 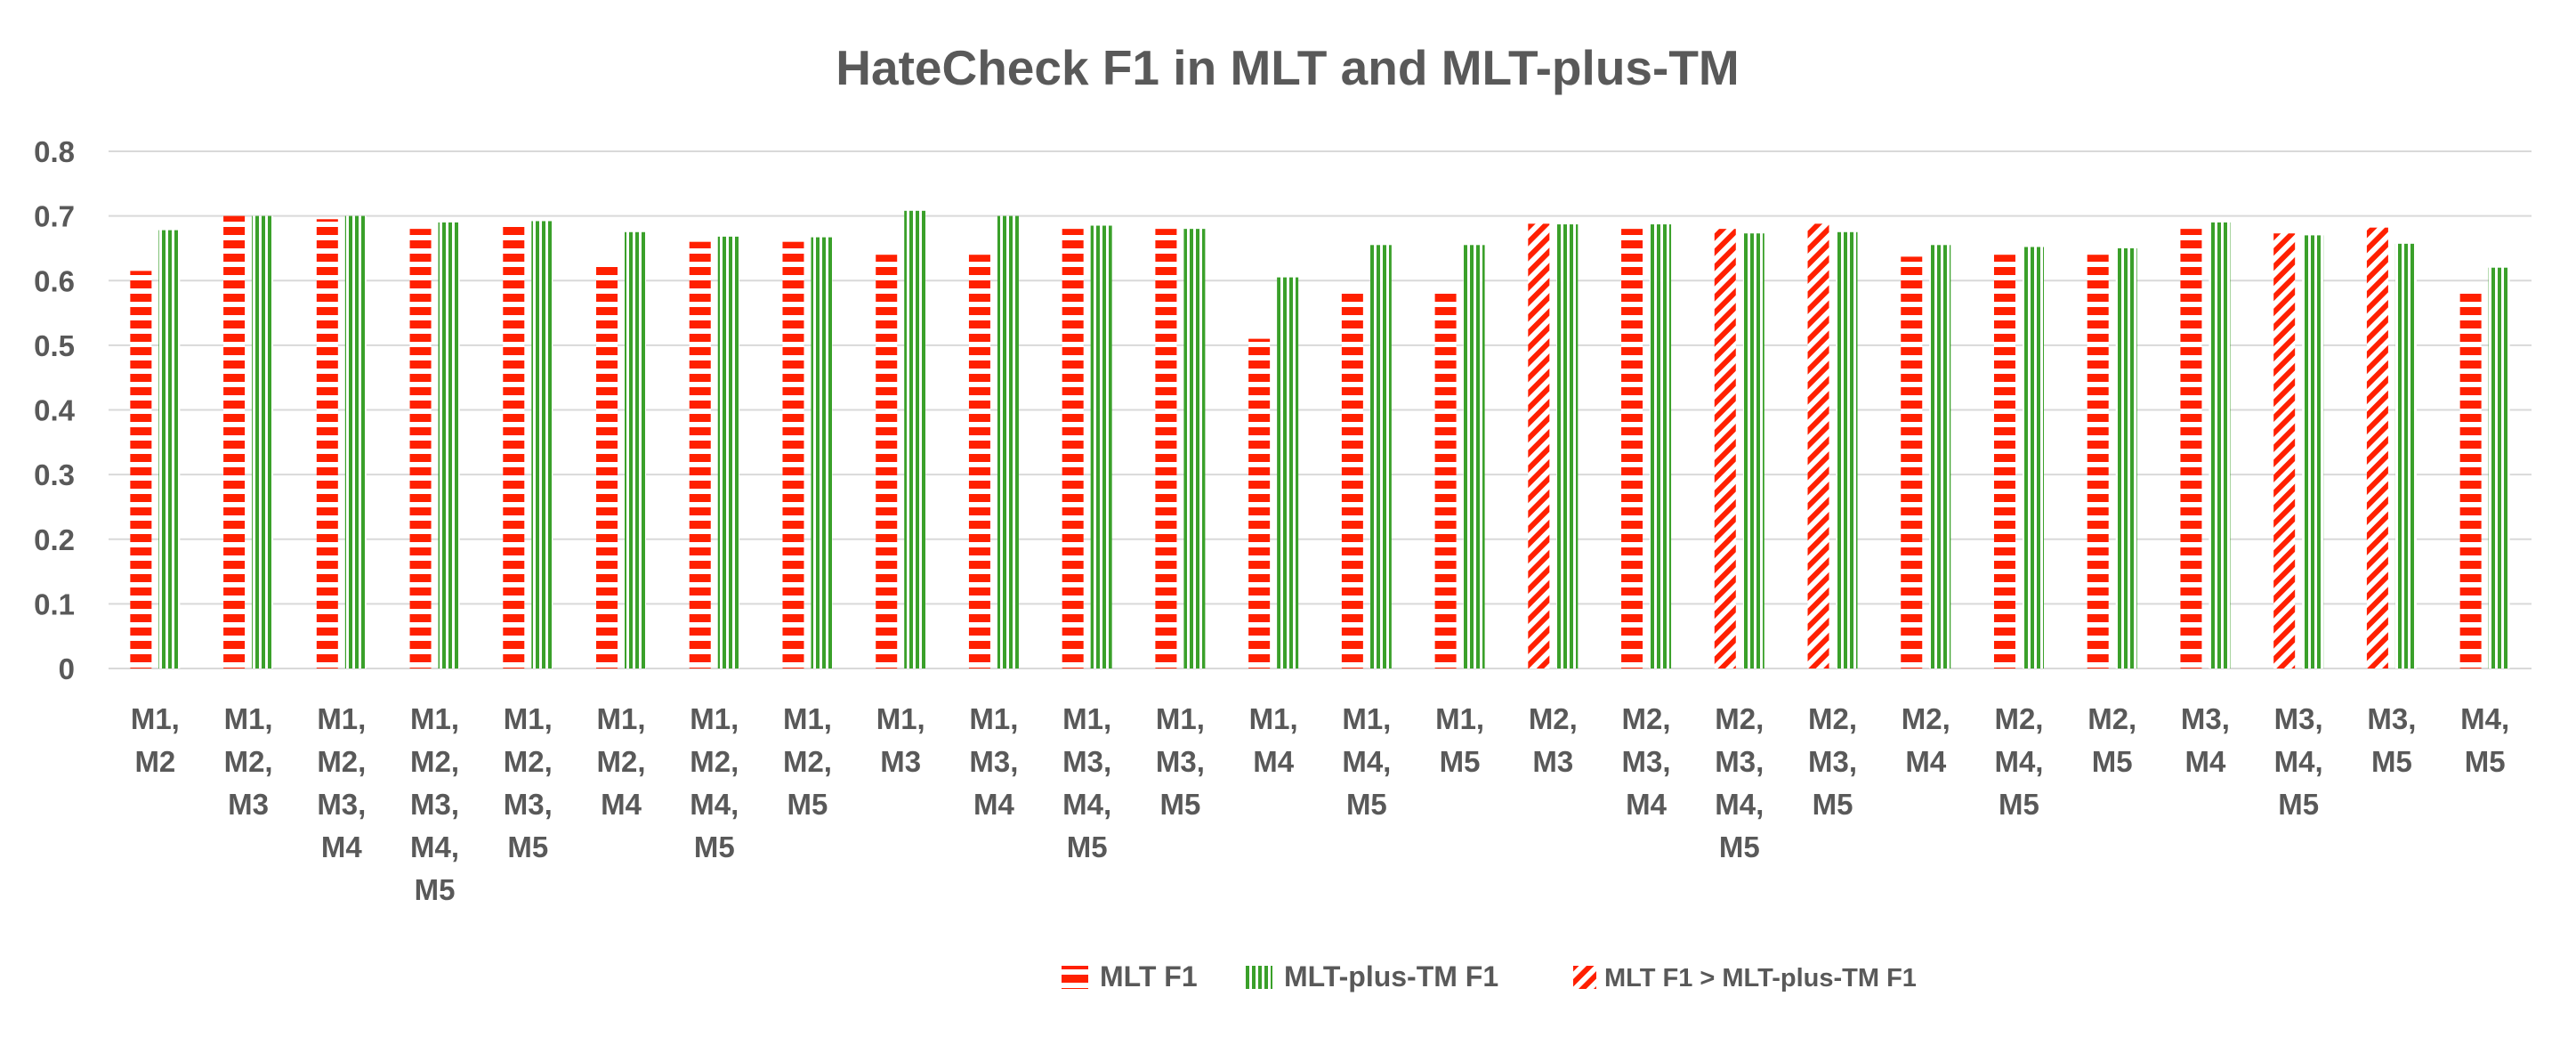 What do you see at coordinates (1760, 978) in the screenshot?
I see `legend-label-highlight: MLT F1 > MLT-plus-TM F1` at bounding box center [1760, 978].